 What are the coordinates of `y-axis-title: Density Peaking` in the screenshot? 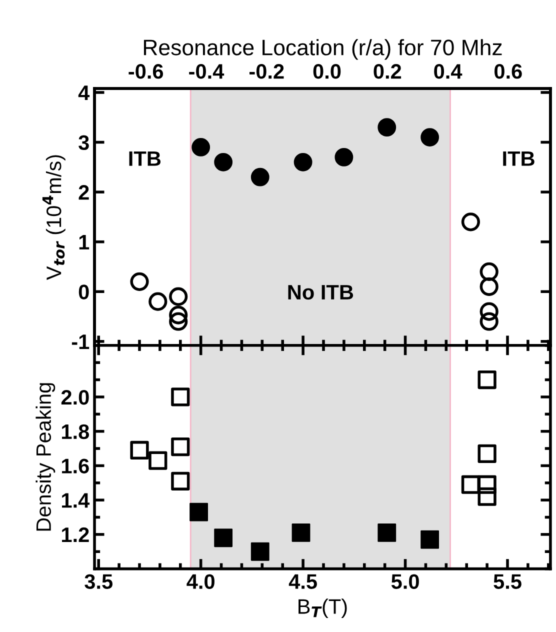 It's located at (46, 457).